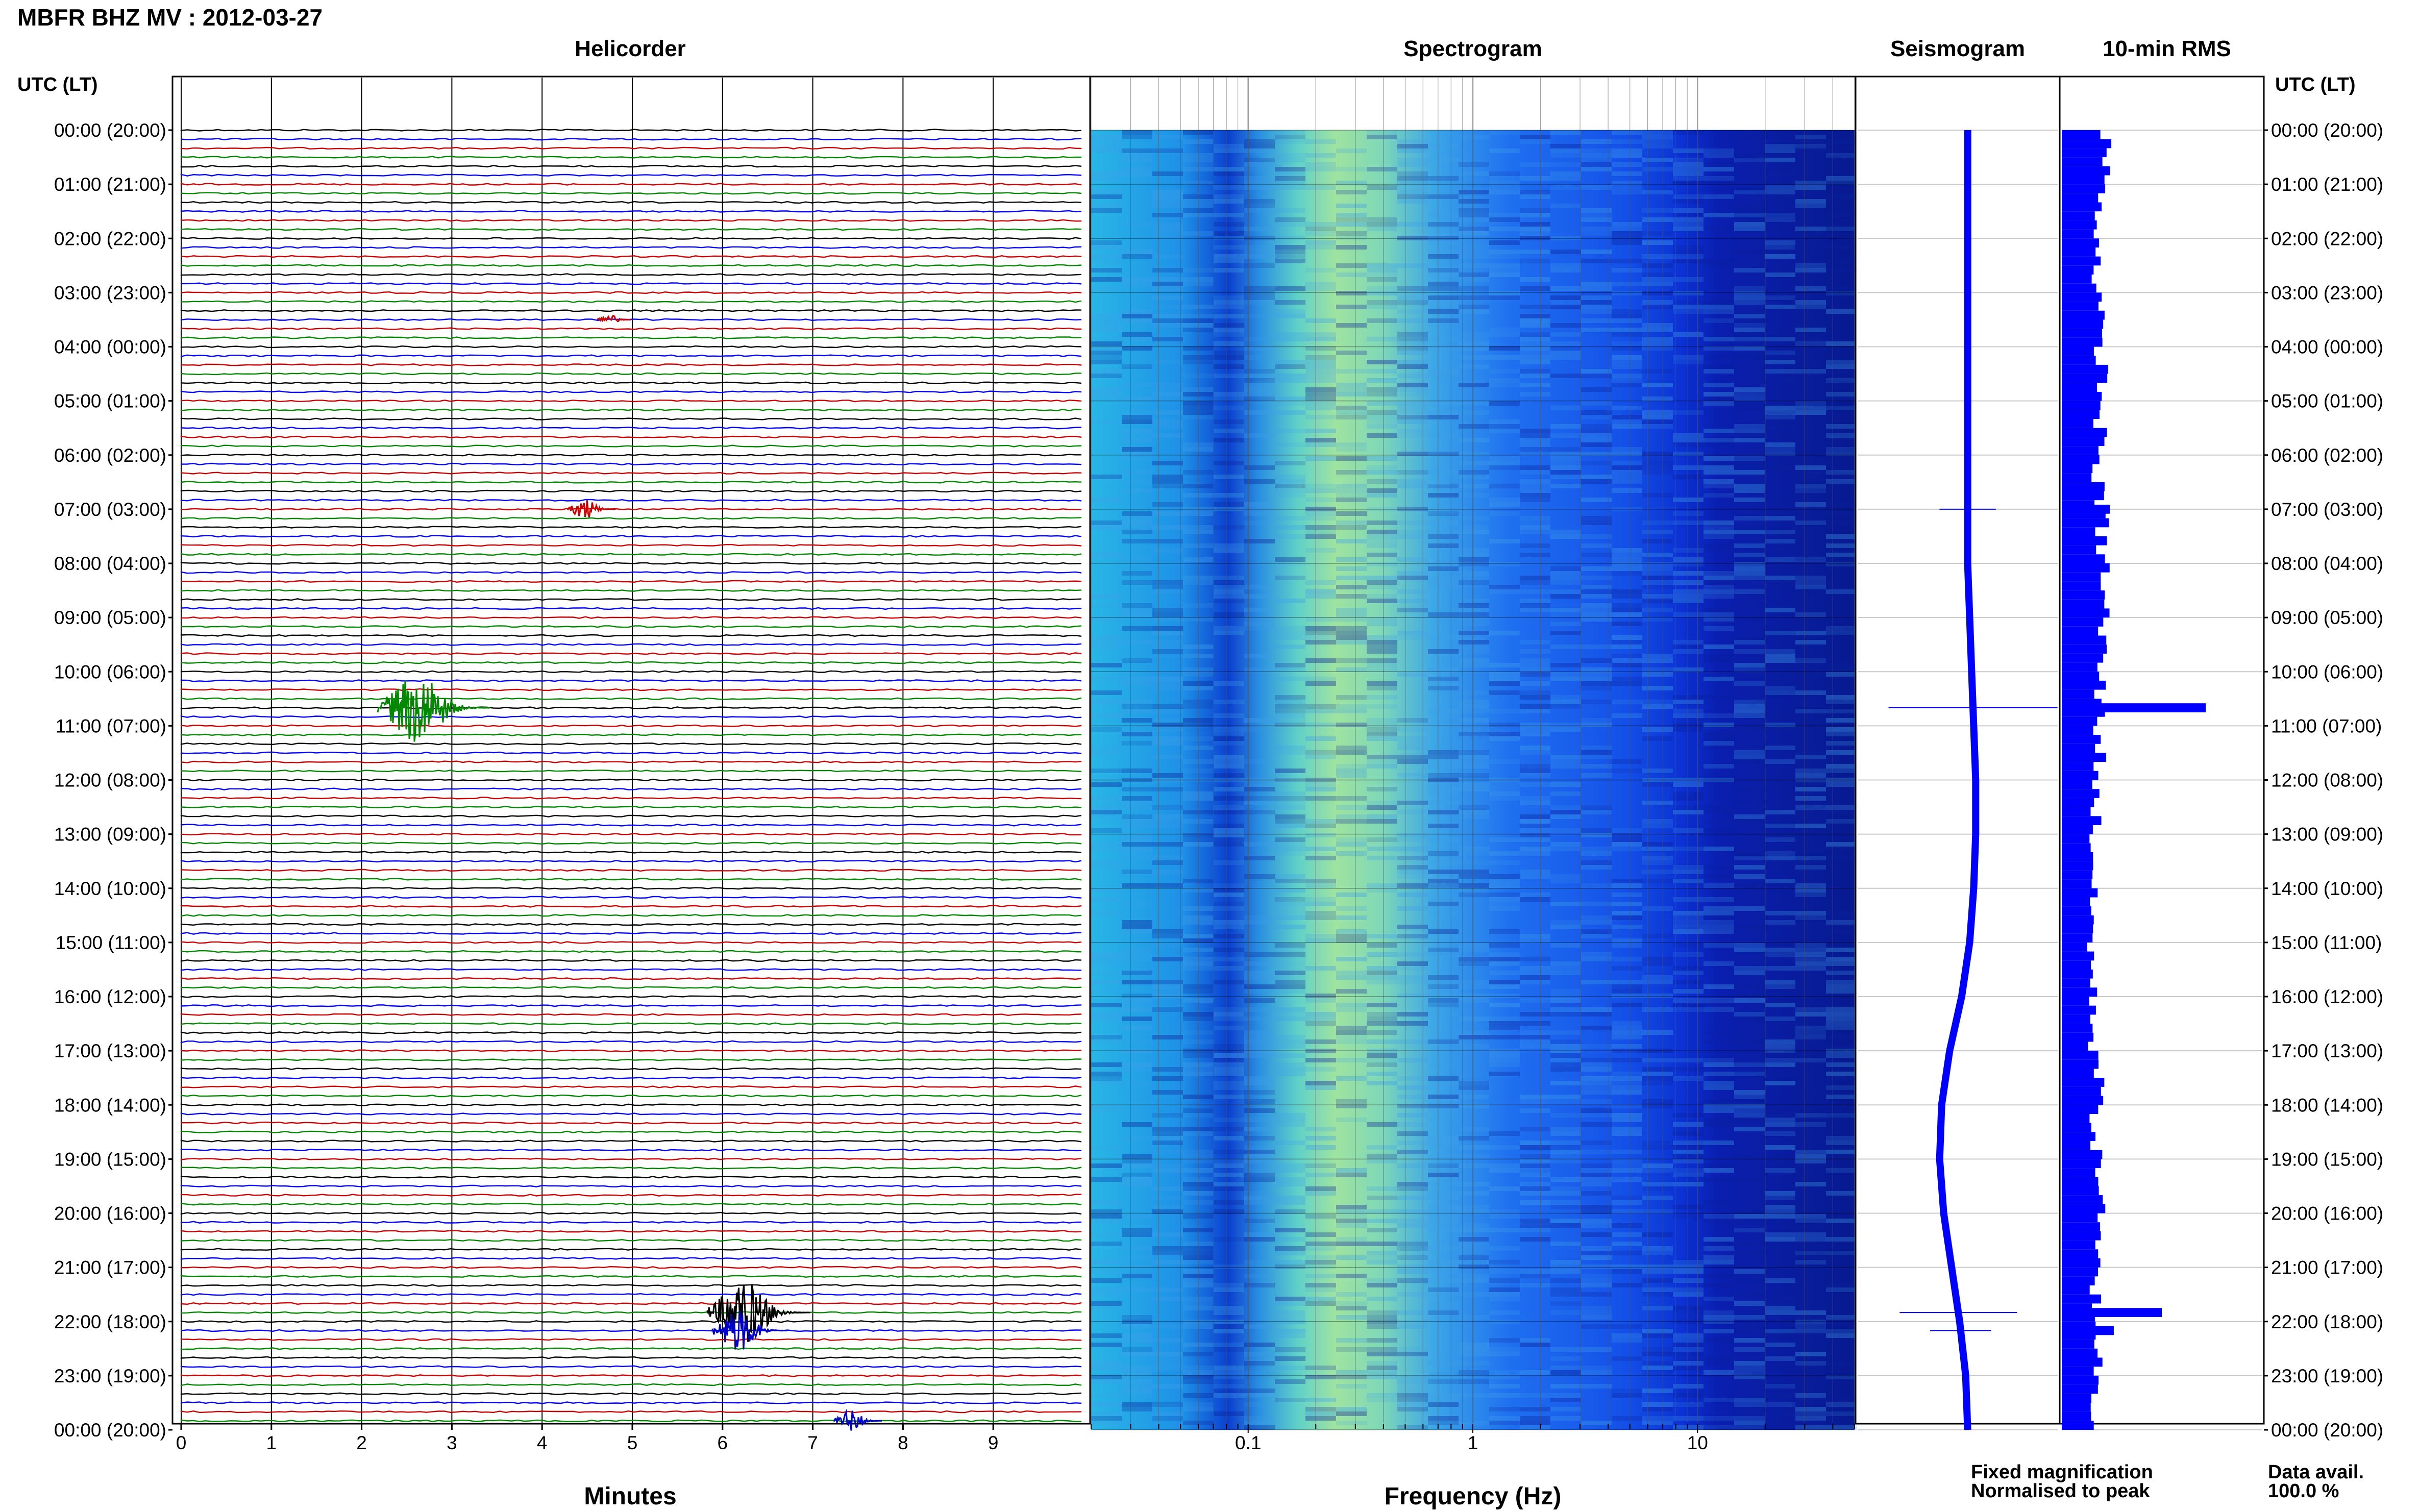  Describe the element at coordinates (110, 347) in the screenshot. I see `left-time-label: 04:00 (00:00)` at that location.